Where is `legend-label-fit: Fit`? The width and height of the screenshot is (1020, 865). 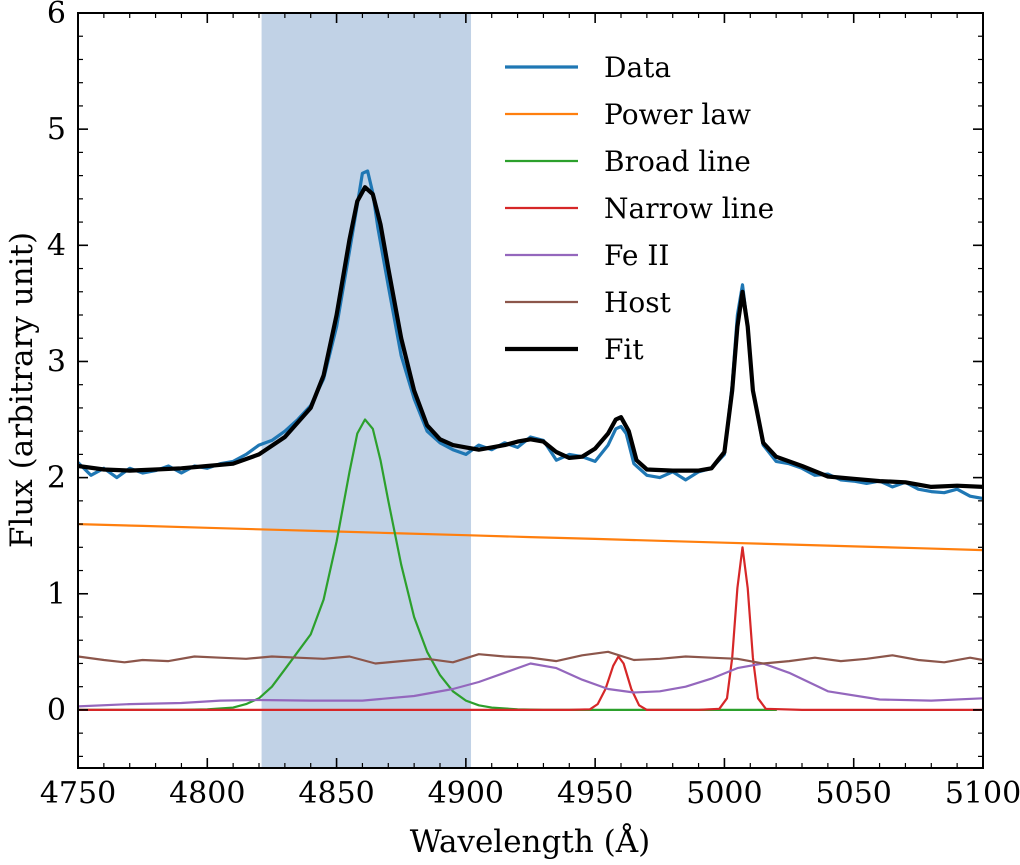 legend-label-fit: Fit is located at coordinates (624, 349).